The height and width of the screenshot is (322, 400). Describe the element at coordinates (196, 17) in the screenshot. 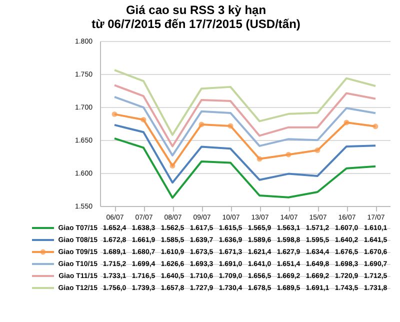

I see `chart-title: Giá cao su RSS 3 kỳ hạn từ 06/7/2015 đến 17/7/2015 (USD/tấn)` at that location.